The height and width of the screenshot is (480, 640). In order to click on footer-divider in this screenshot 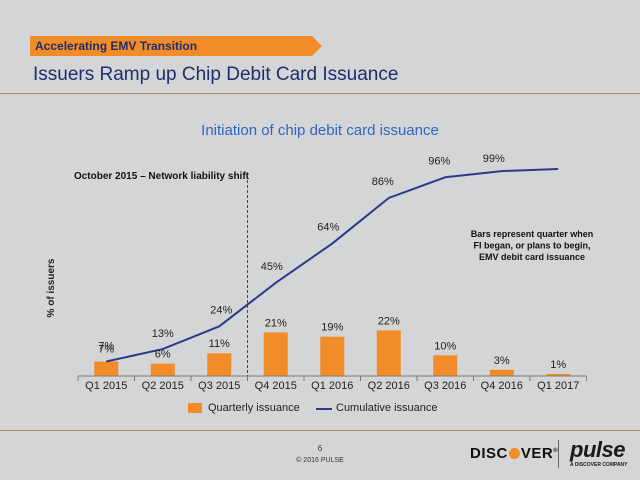, I will do `click(320, 430)`.